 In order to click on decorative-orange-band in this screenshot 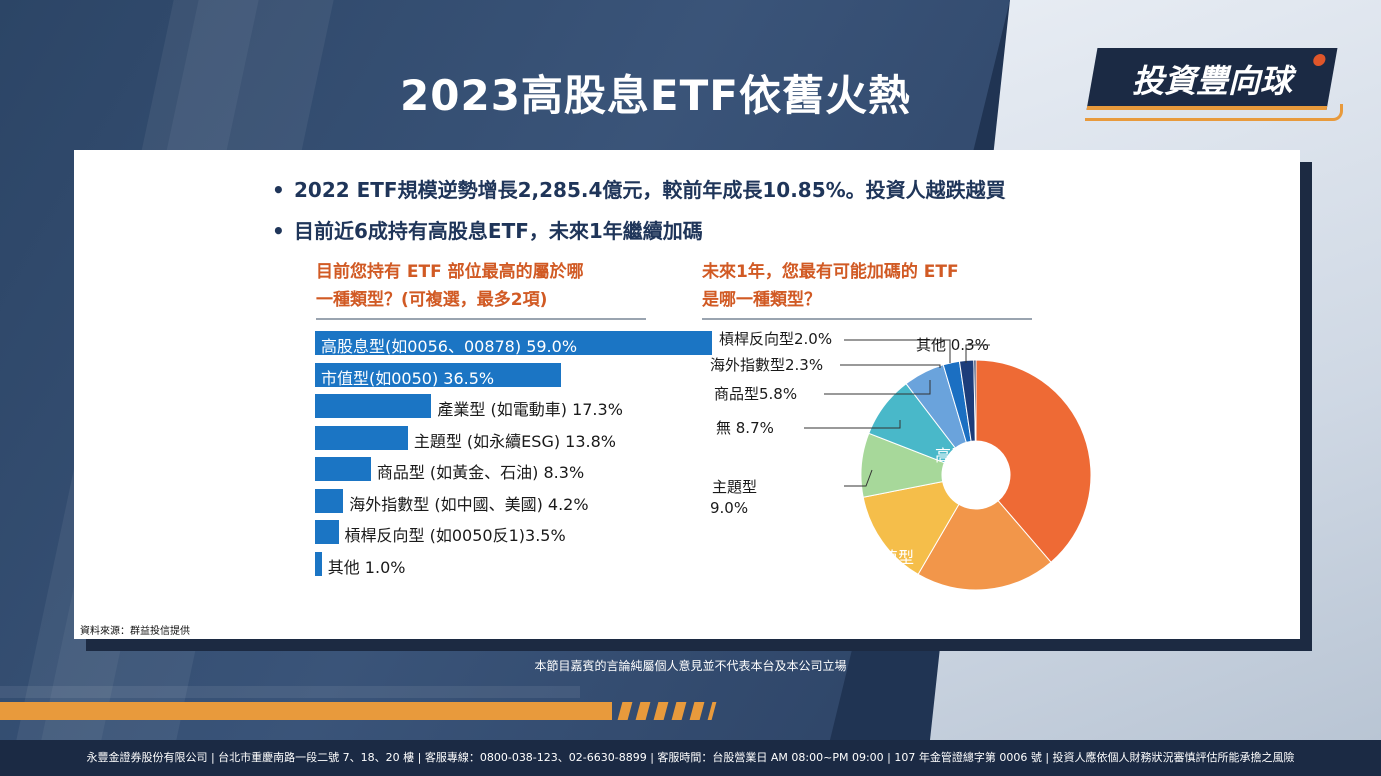, I will do `click(306, 711)`.